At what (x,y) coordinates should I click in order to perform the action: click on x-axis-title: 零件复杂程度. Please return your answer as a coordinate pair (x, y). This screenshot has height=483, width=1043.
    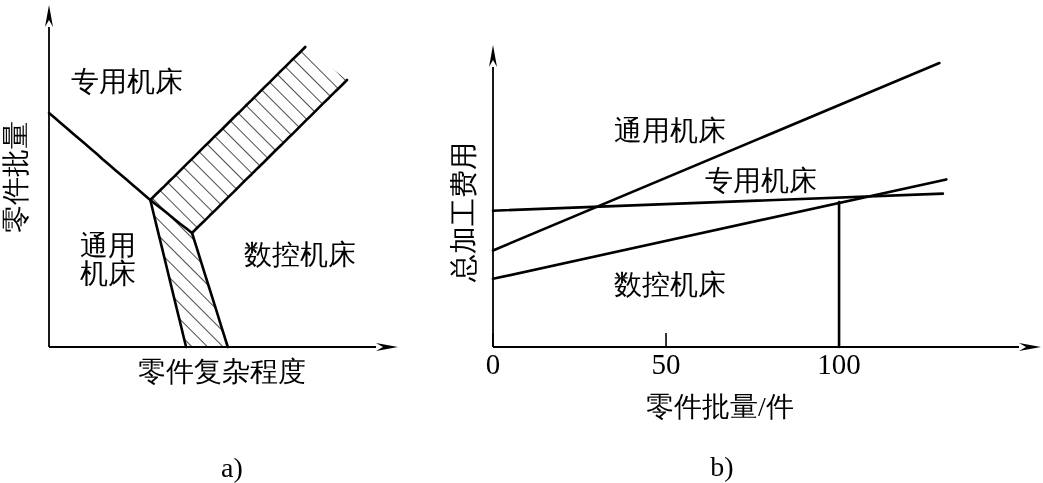
    Looking at the image, I should click on (222, 371).